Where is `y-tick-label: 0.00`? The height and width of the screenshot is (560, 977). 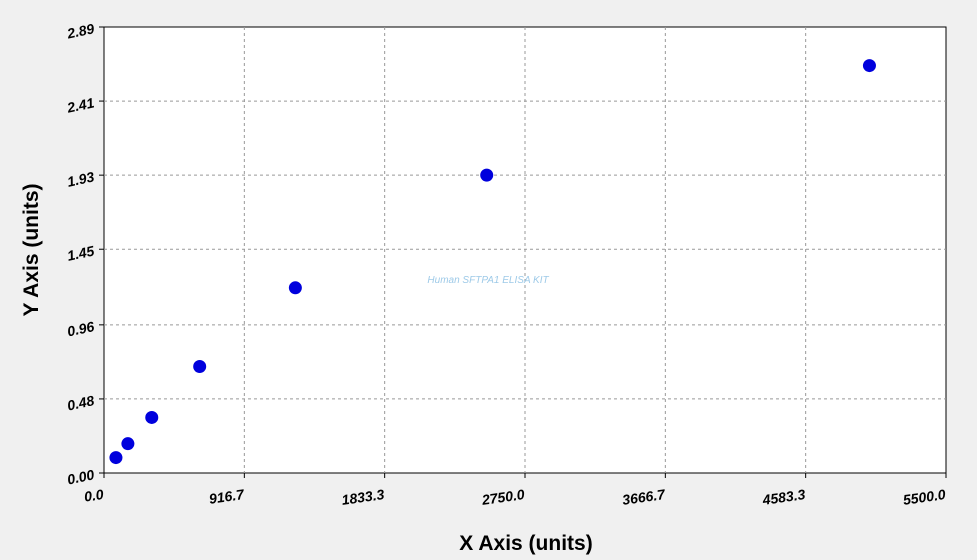 y-tick-label: 0.00 is located at coordinates (81, 476).